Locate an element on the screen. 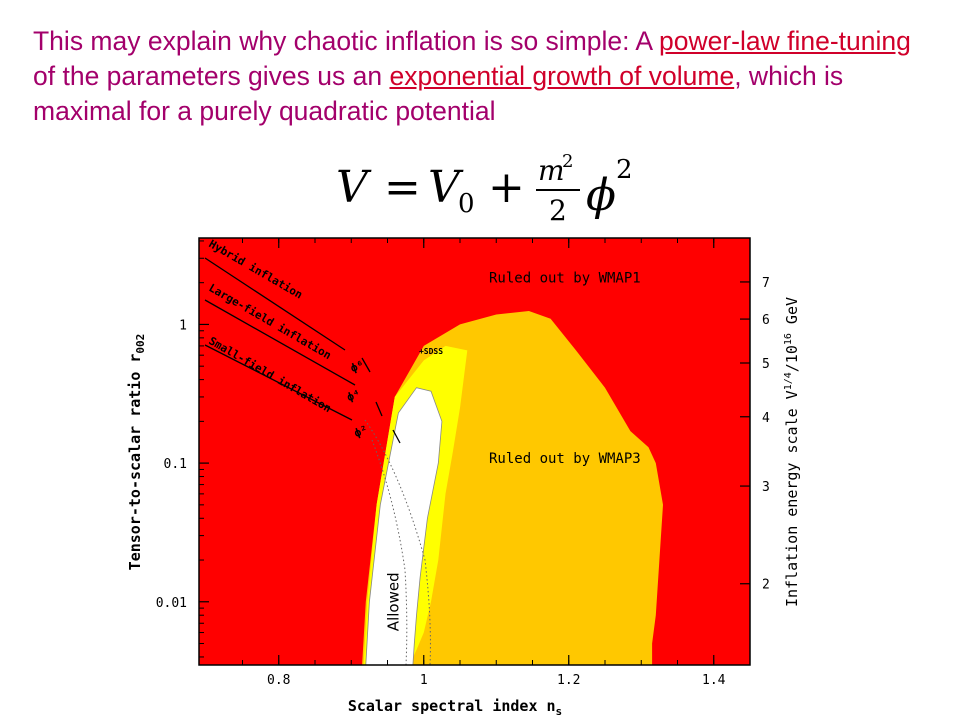  dotted-model-curves is located at coordinates (397, 542).